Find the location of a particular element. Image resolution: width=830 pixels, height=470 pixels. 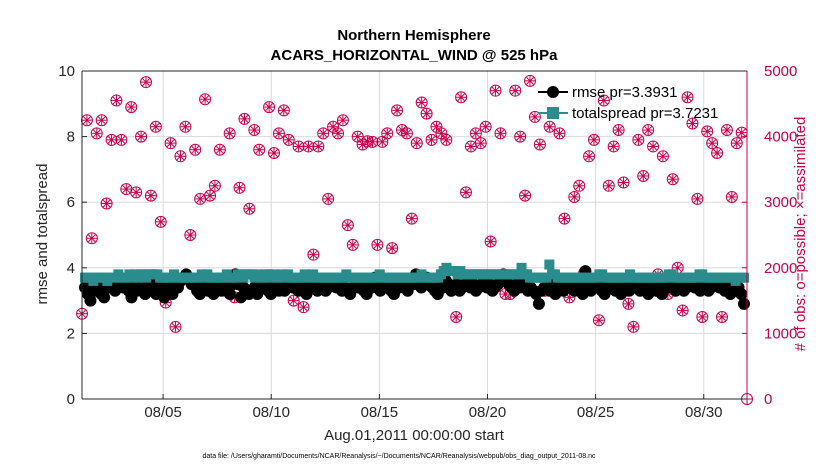

x-axis-label: Aug.01,2011 00:00:00 start is located at coordinates (414, 435).